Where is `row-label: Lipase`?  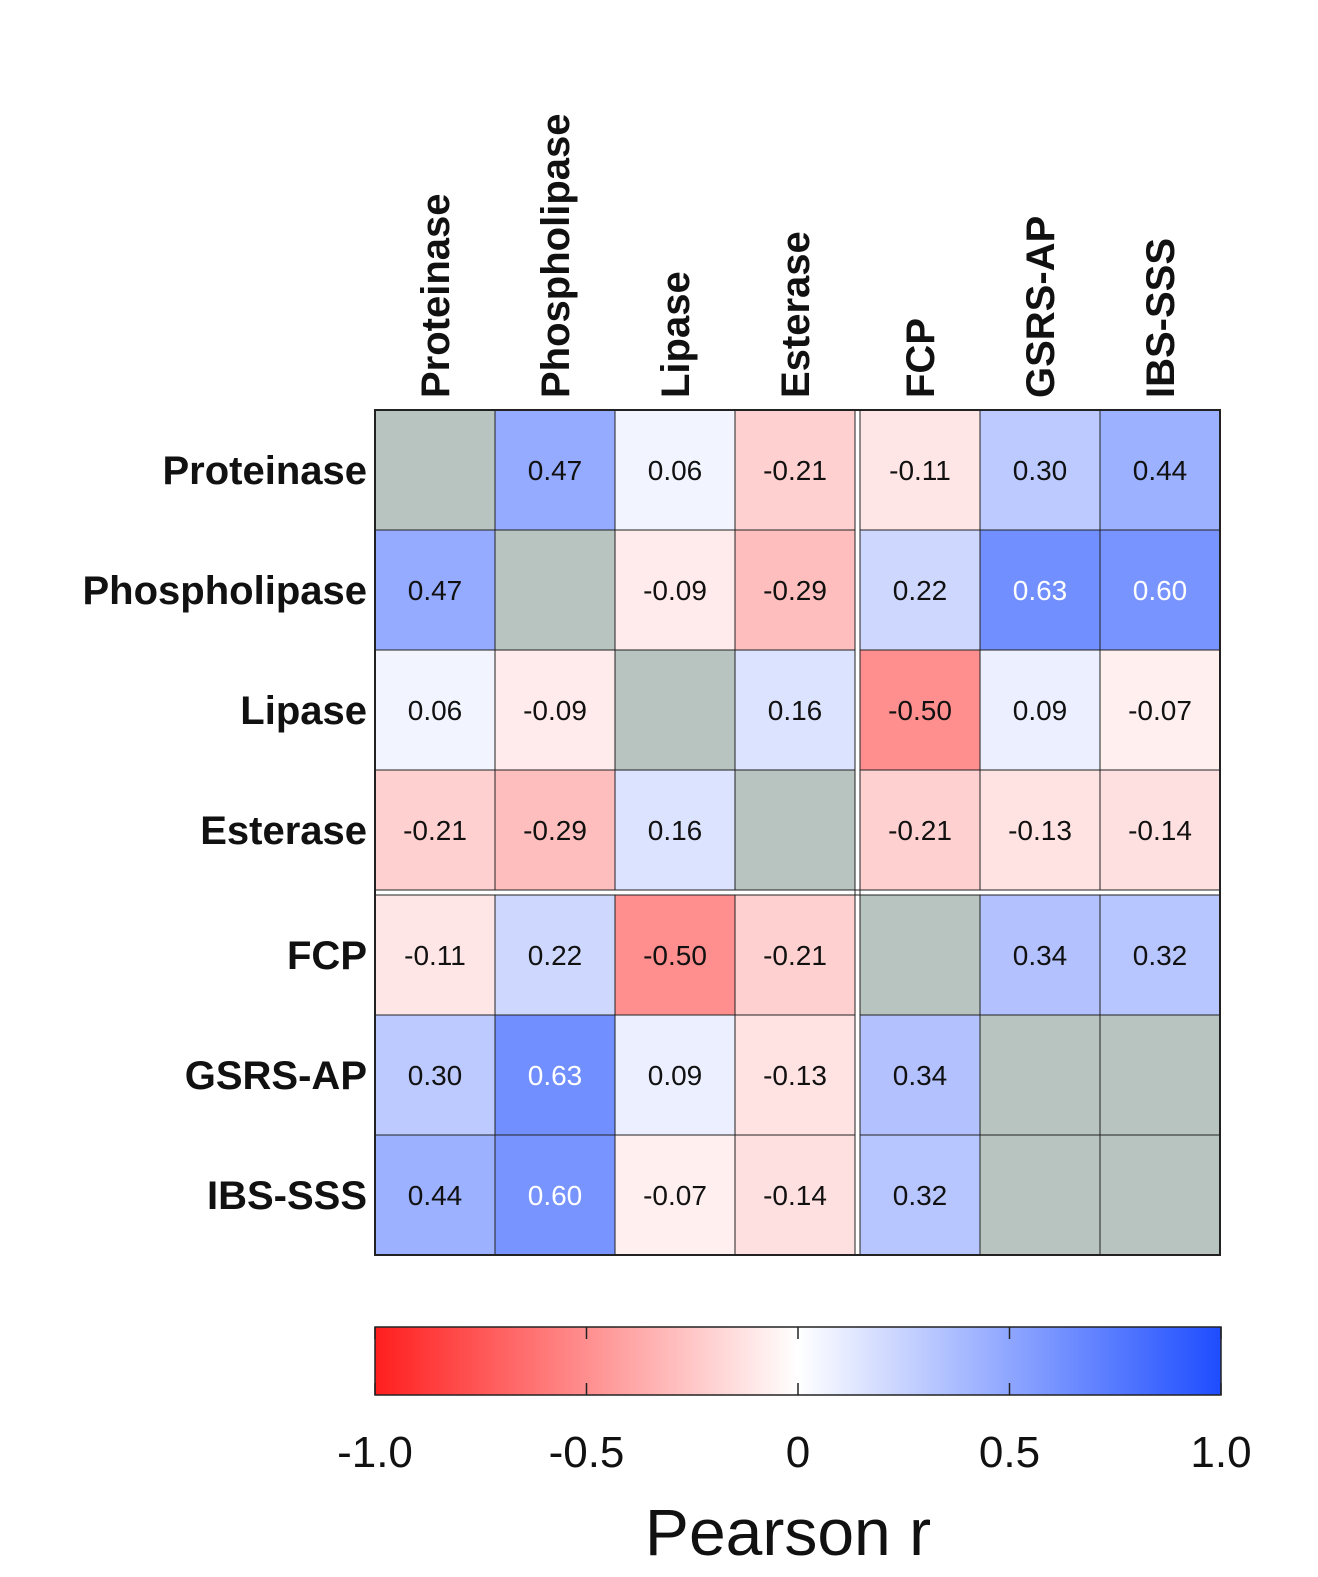
row-label: Lipase is located at coordinates (303, 711).